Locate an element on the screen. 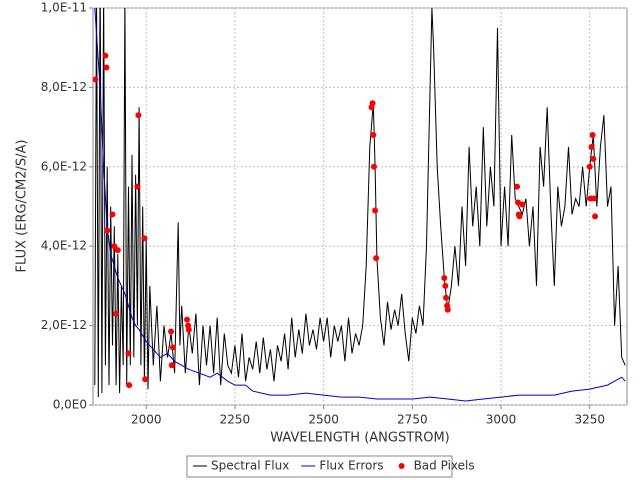  y-tick-label: 2,0E-12 is located at coordinates (64, 325).